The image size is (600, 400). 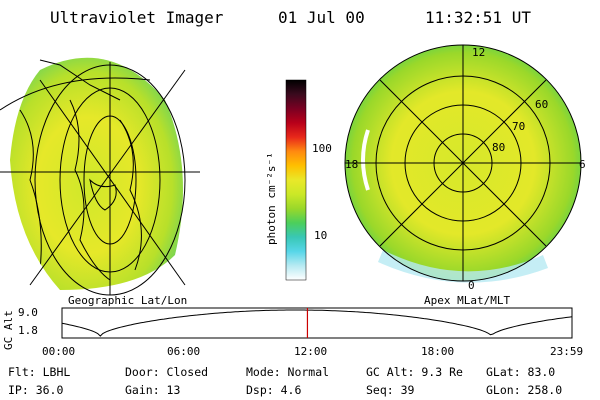 I want to click on mlat-label-80: 80, so click(x=499, y=147).